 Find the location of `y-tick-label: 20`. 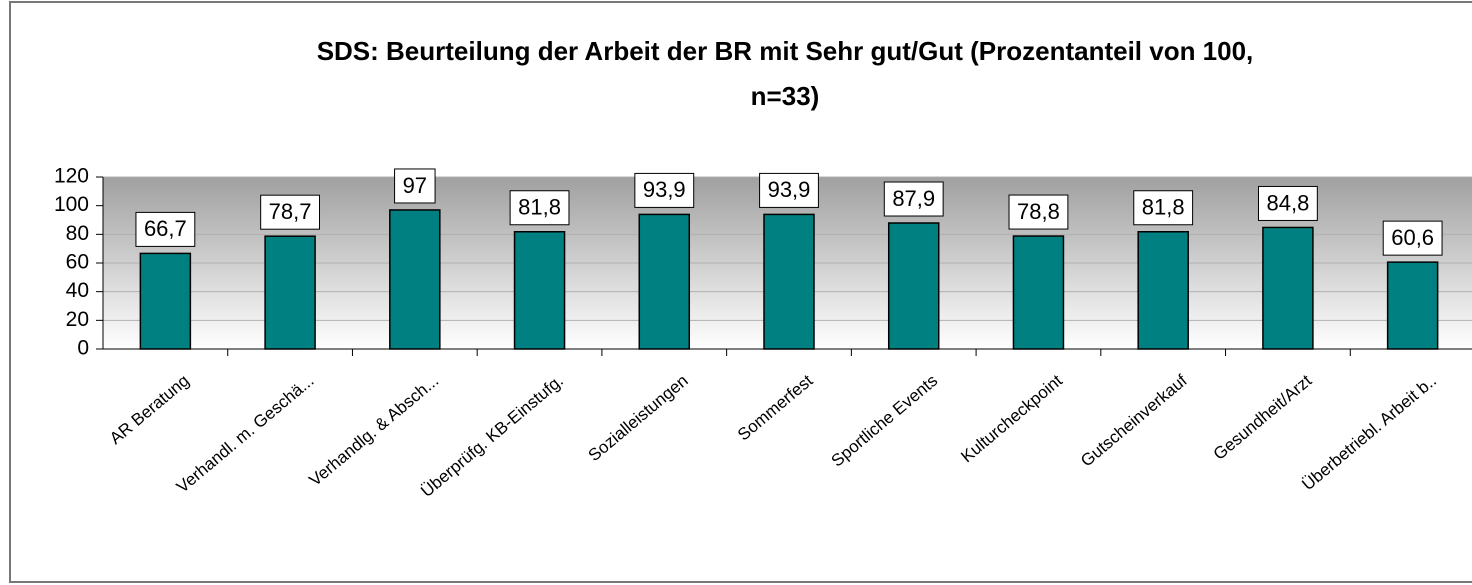

y-tick-label: 20 is located at coordinates (77, 319).